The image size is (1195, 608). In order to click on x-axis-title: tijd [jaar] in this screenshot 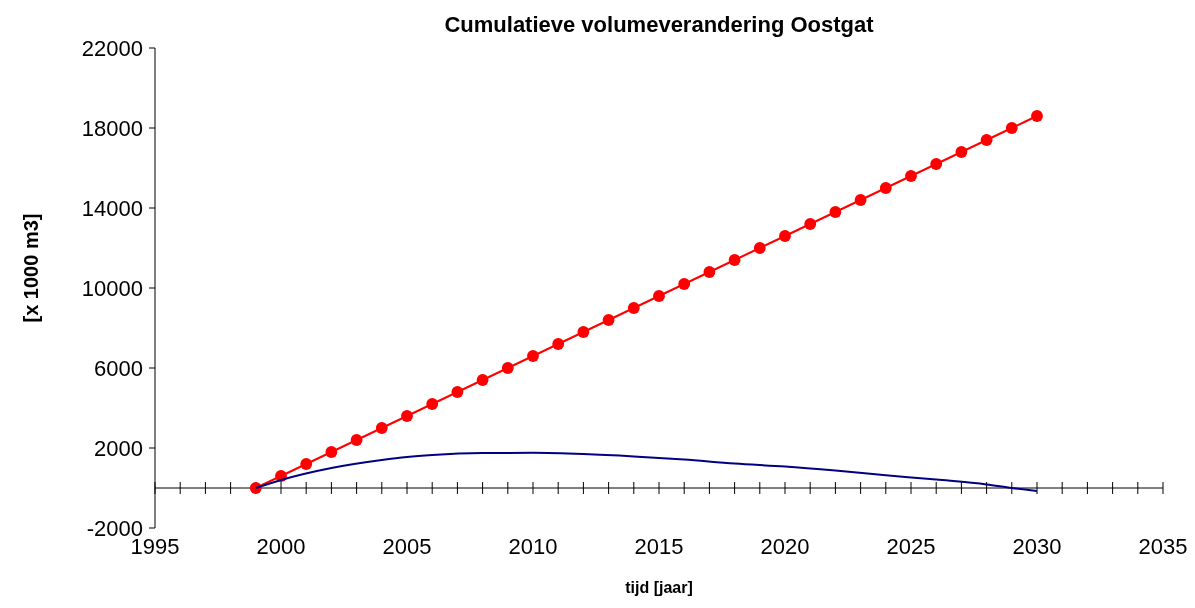, I will do `click(659, 587)`.